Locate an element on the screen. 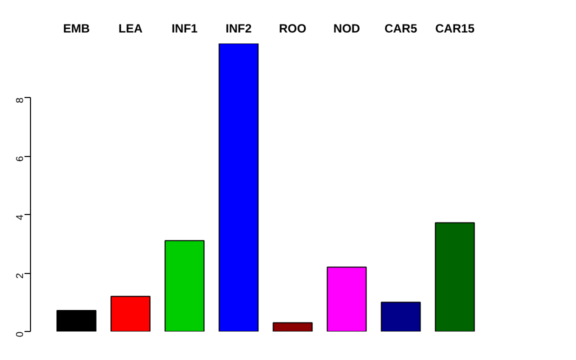  x-tick-label: LEA is located at coordinates (130, 29).